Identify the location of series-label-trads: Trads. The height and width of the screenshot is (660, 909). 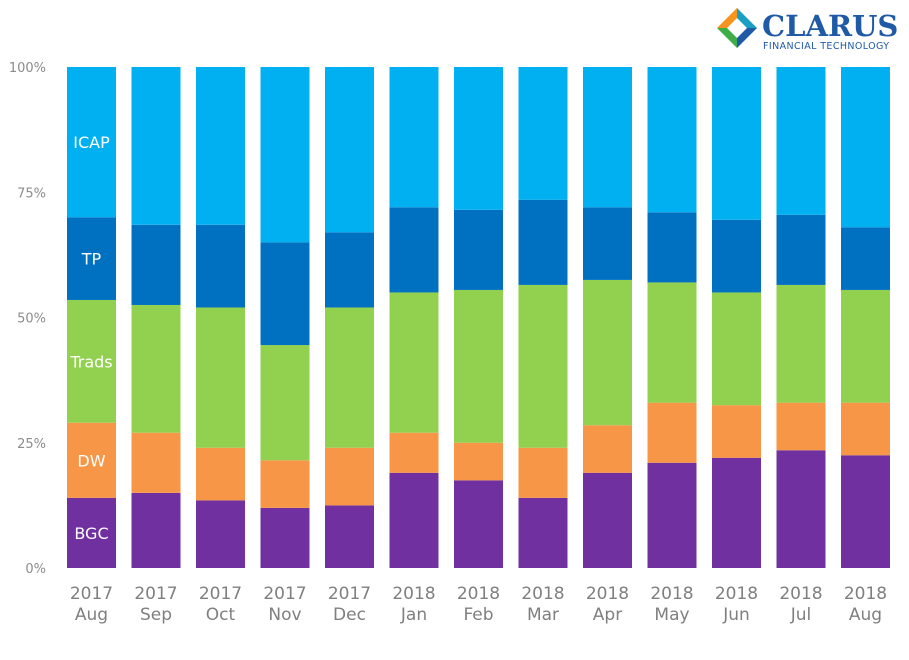
(90, 361).